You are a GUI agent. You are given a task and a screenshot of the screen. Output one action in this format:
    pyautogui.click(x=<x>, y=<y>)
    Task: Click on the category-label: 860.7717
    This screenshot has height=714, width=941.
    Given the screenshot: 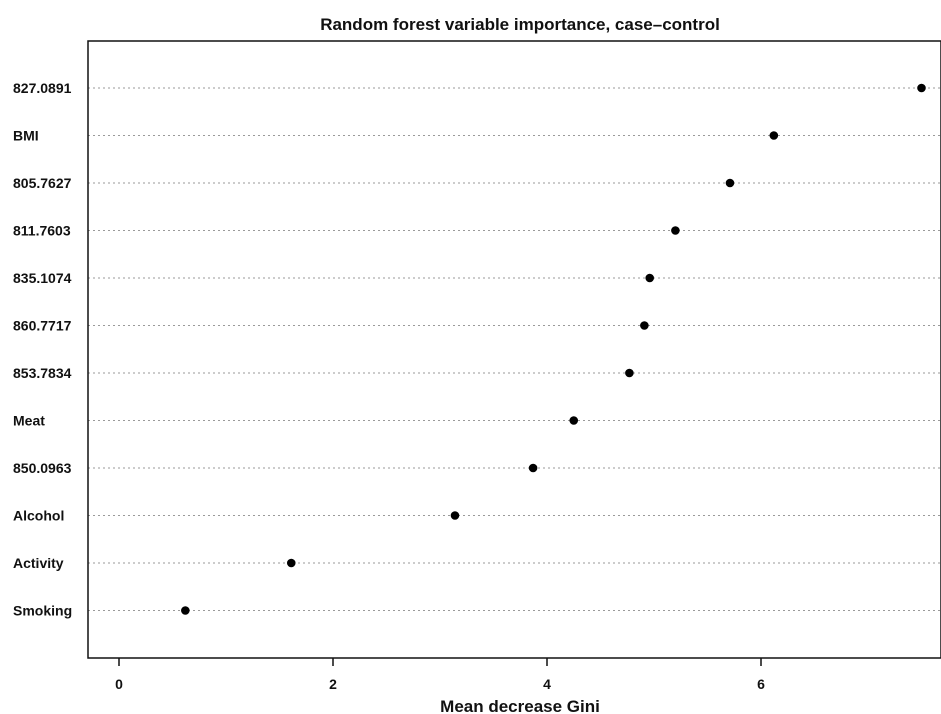 What is the action you would take?
    pyautogui.click(x=42, y=326)
    